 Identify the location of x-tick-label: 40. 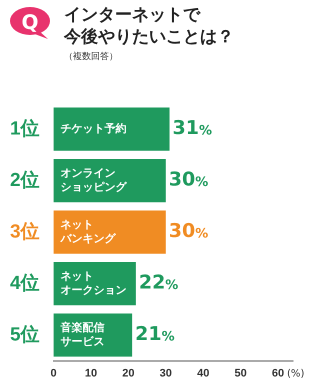
(203, 373).